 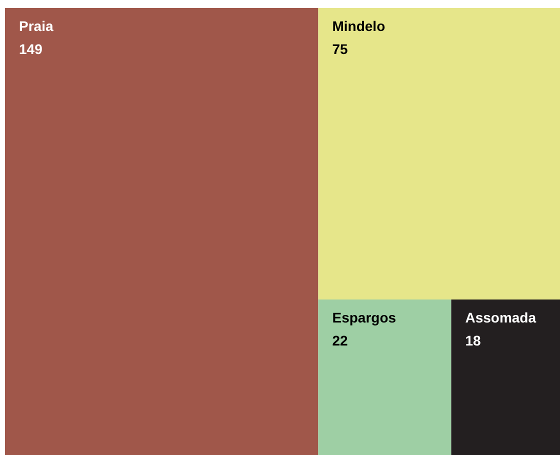 What do you see at coordinates (36, 26) in the screenshot?
I see `category-label: Praia` at bounding box center [36, 26].